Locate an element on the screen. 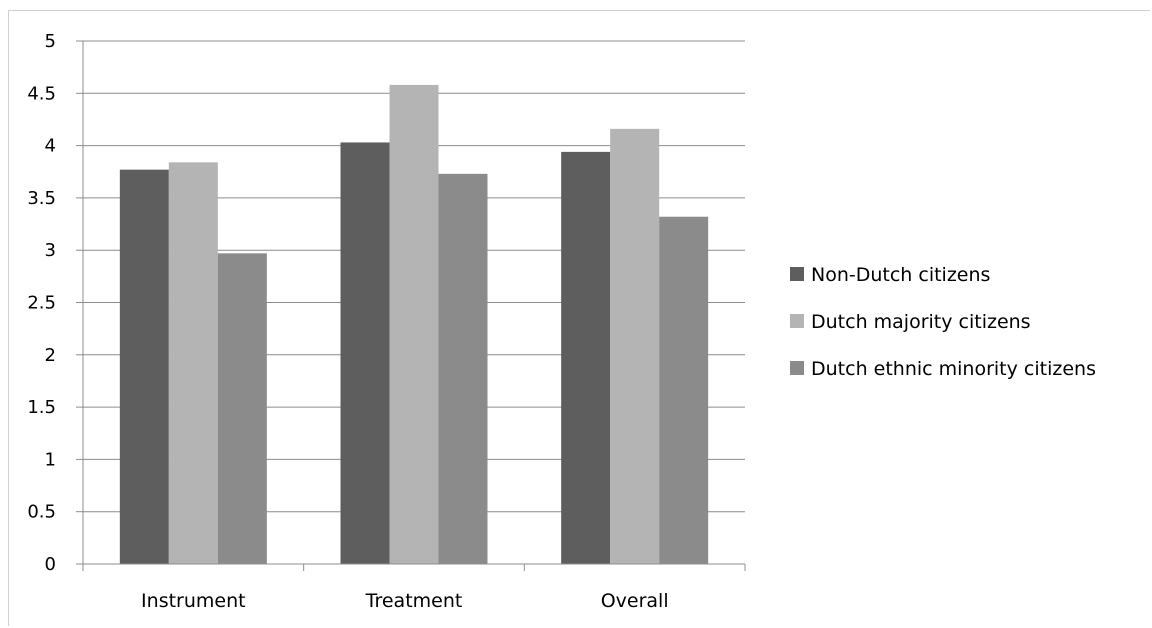  category-label: Treatment is located at coordinates (414, 601).